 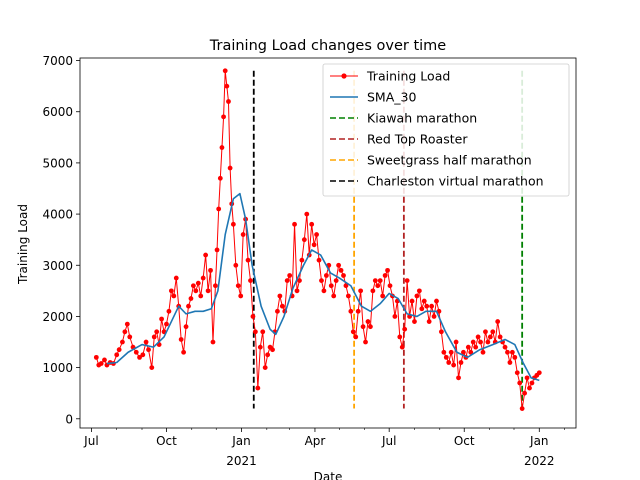 I want to click on y-tick-label: 5000, so click(x=57, y=163).